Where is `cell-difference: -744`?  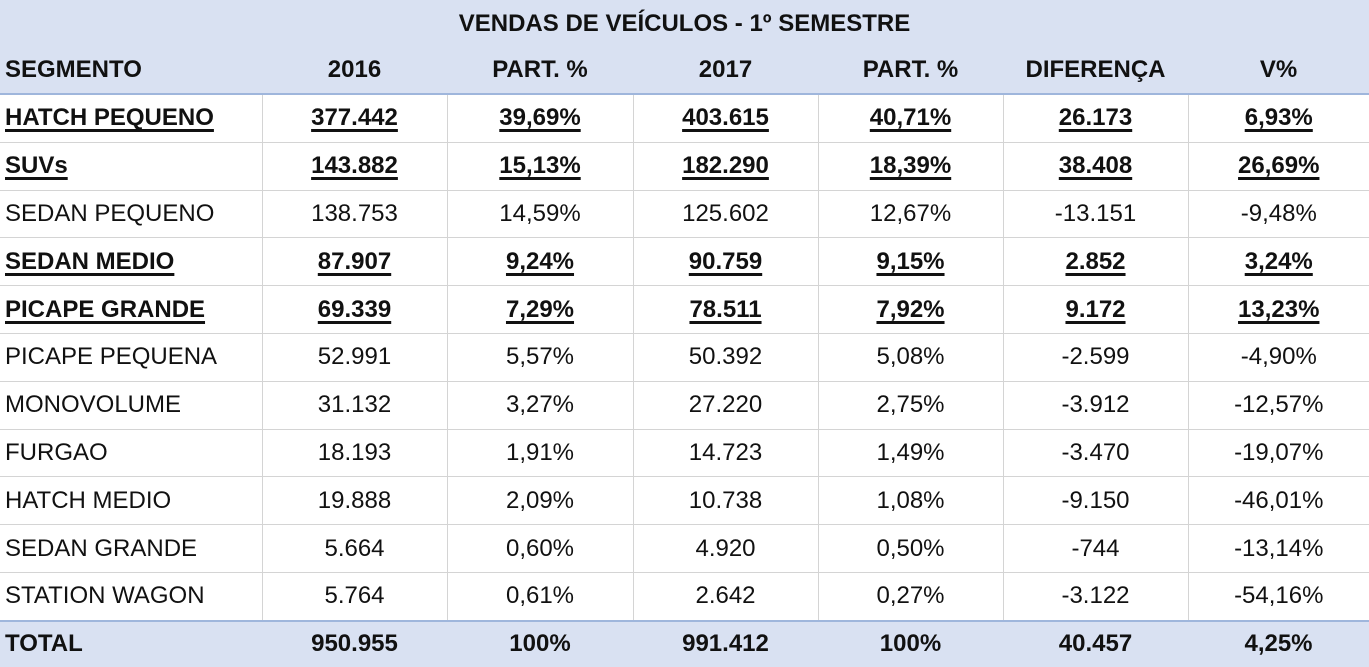
cell-difference: -744 is located at coordinates (1096, 548).